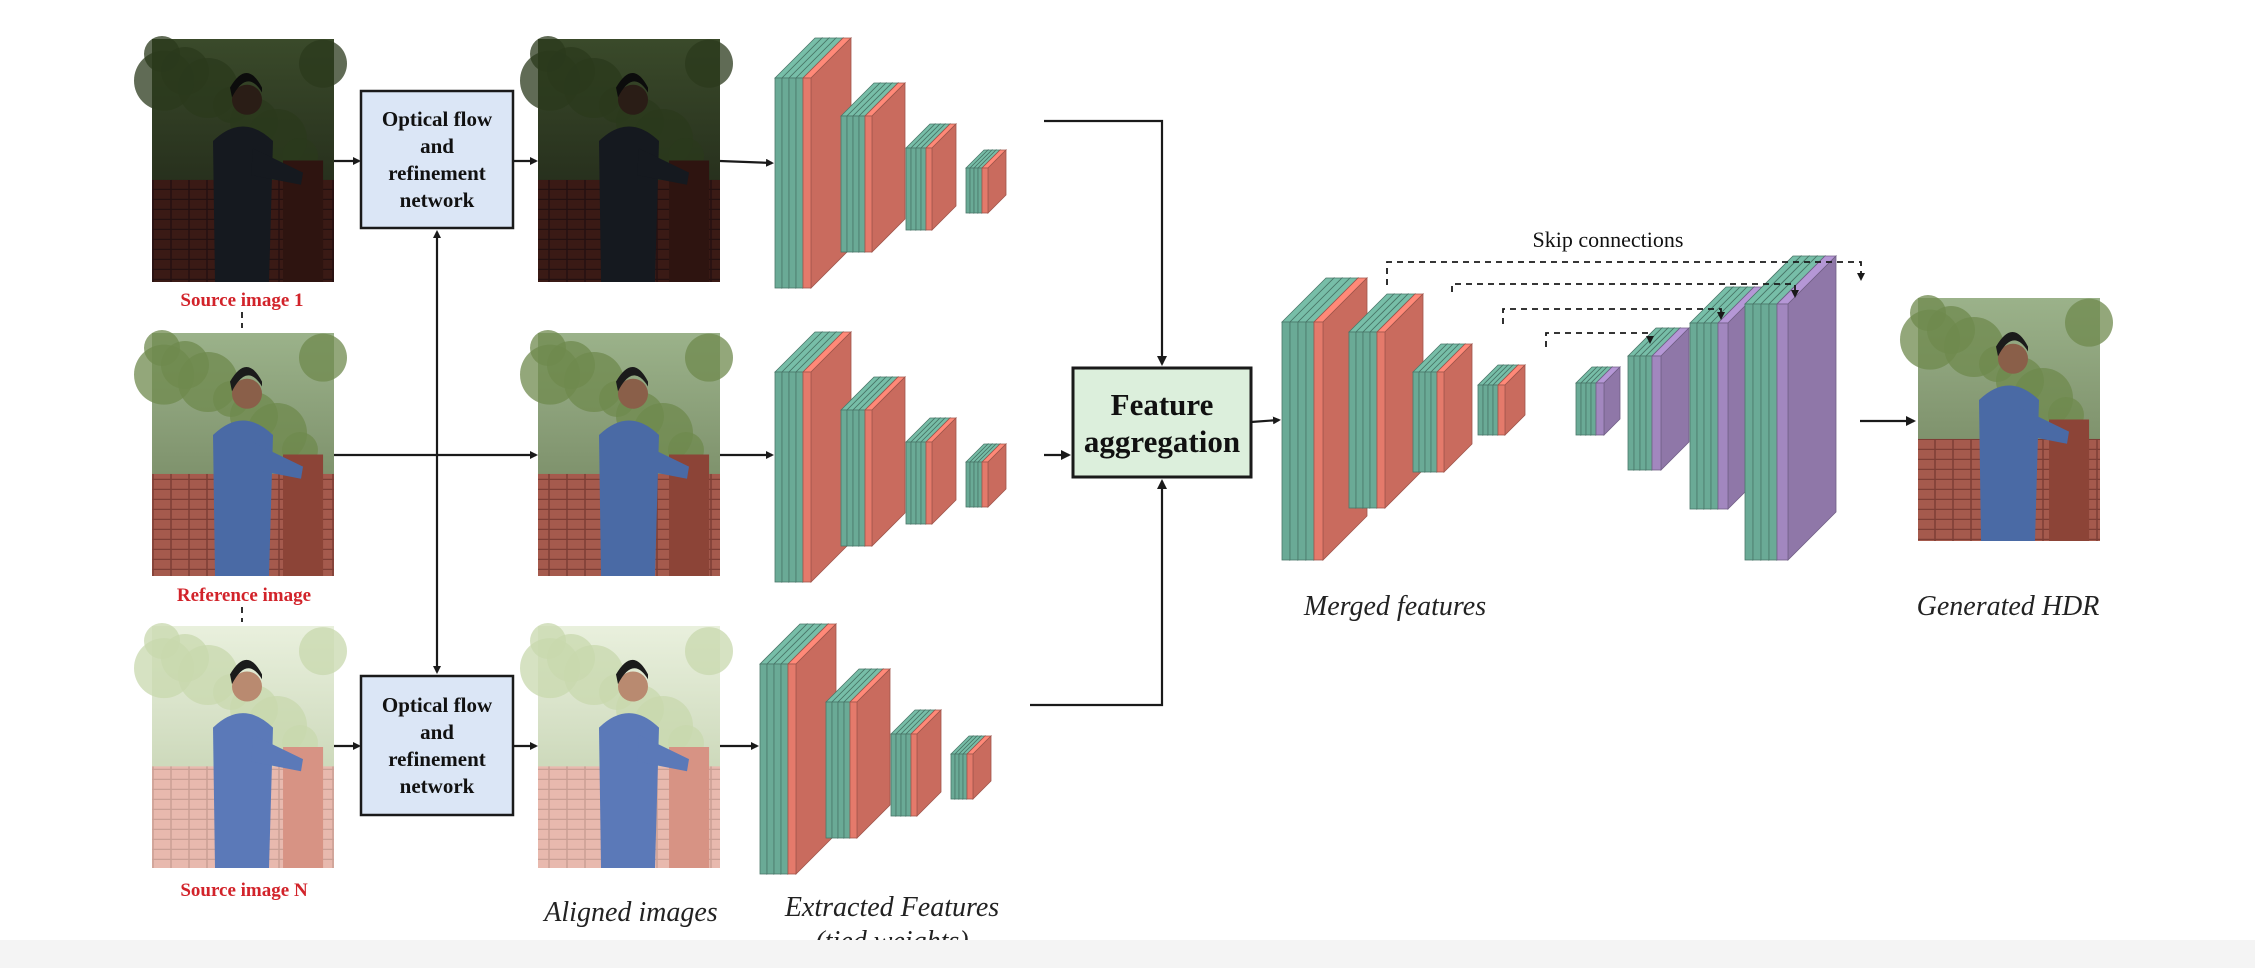 This screenshot has height=968, width=2255. I want to click on optical-flow-box-top: Optical flow and refinement network, so click(437, 159).